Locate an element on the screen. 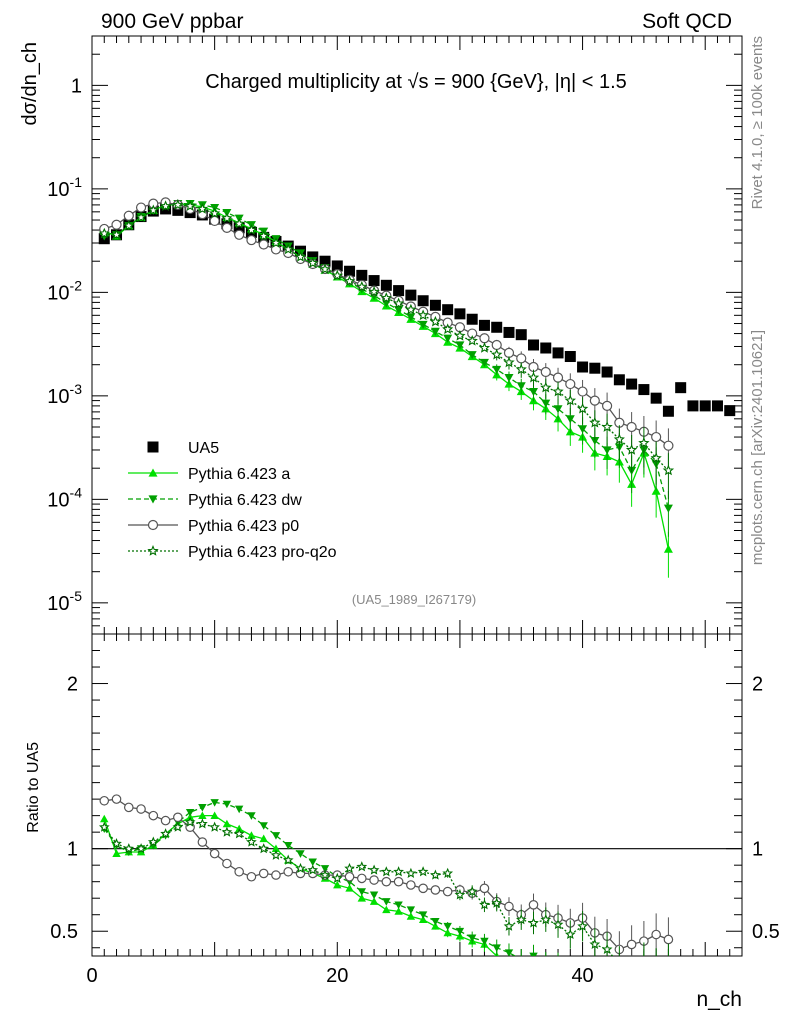 Image resolution: width=786 pixels, height=1024 pixels. header-left: 900 GeV ppbar is located at coordinates (172, 21).